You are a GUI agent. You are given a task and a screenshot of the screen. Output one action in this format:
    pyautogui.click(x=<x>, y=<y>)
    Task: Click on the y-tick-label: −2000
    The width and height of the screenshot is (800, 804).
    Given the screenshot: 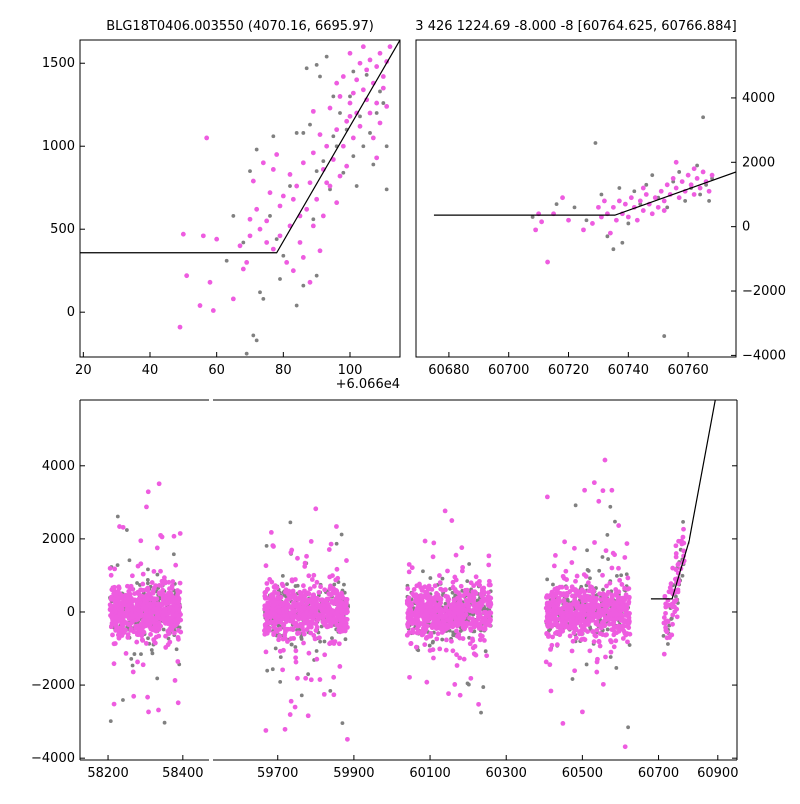 What is the action you would take?
    pyautogui.click(x=764, y=291)
    